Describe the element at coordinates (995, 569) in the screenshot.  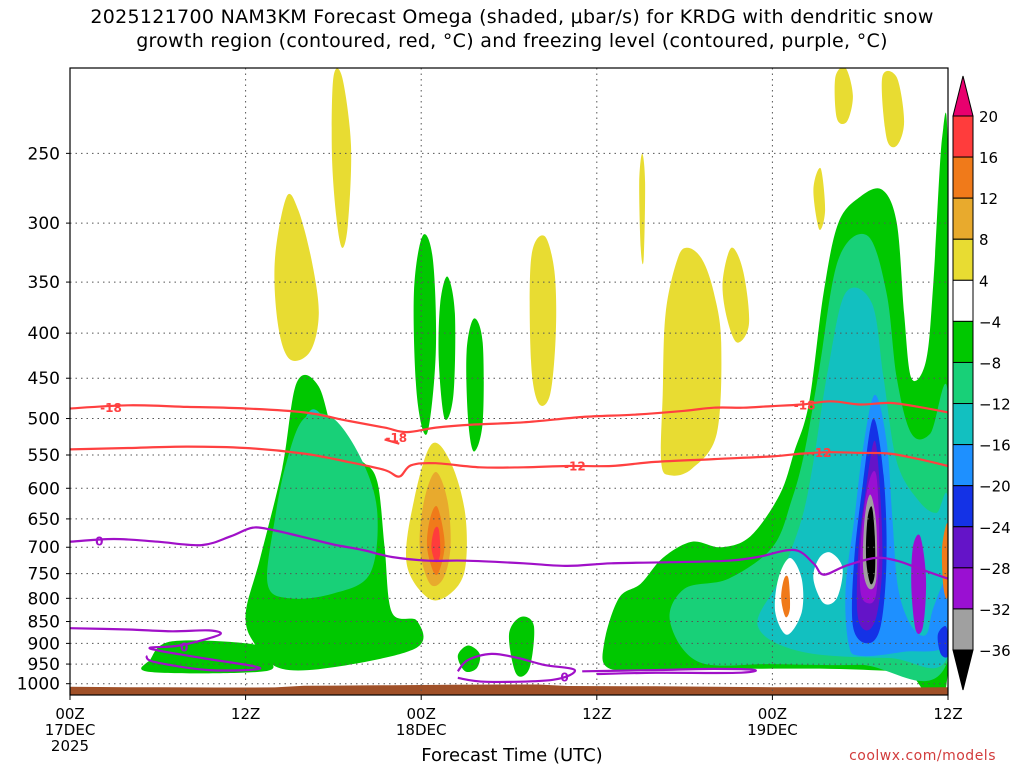
I see `colorbar-label: −28` at that location.